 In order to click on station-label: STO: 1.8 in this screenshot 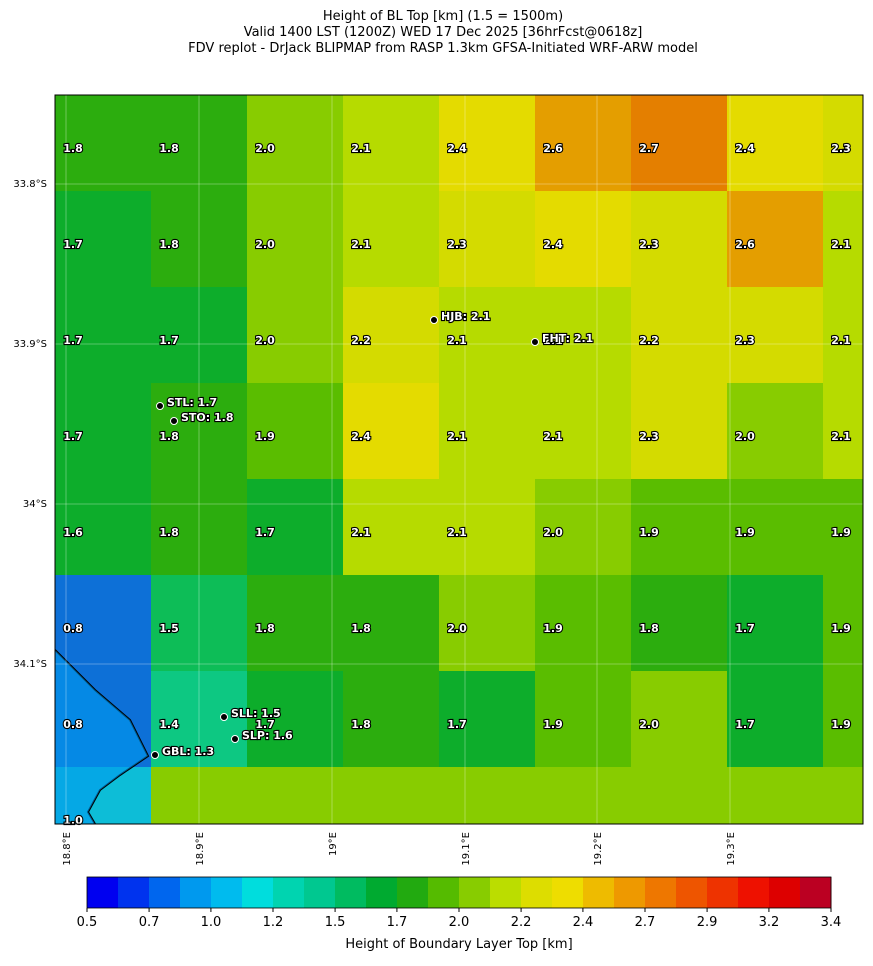, I will do `click(207, 417)`.